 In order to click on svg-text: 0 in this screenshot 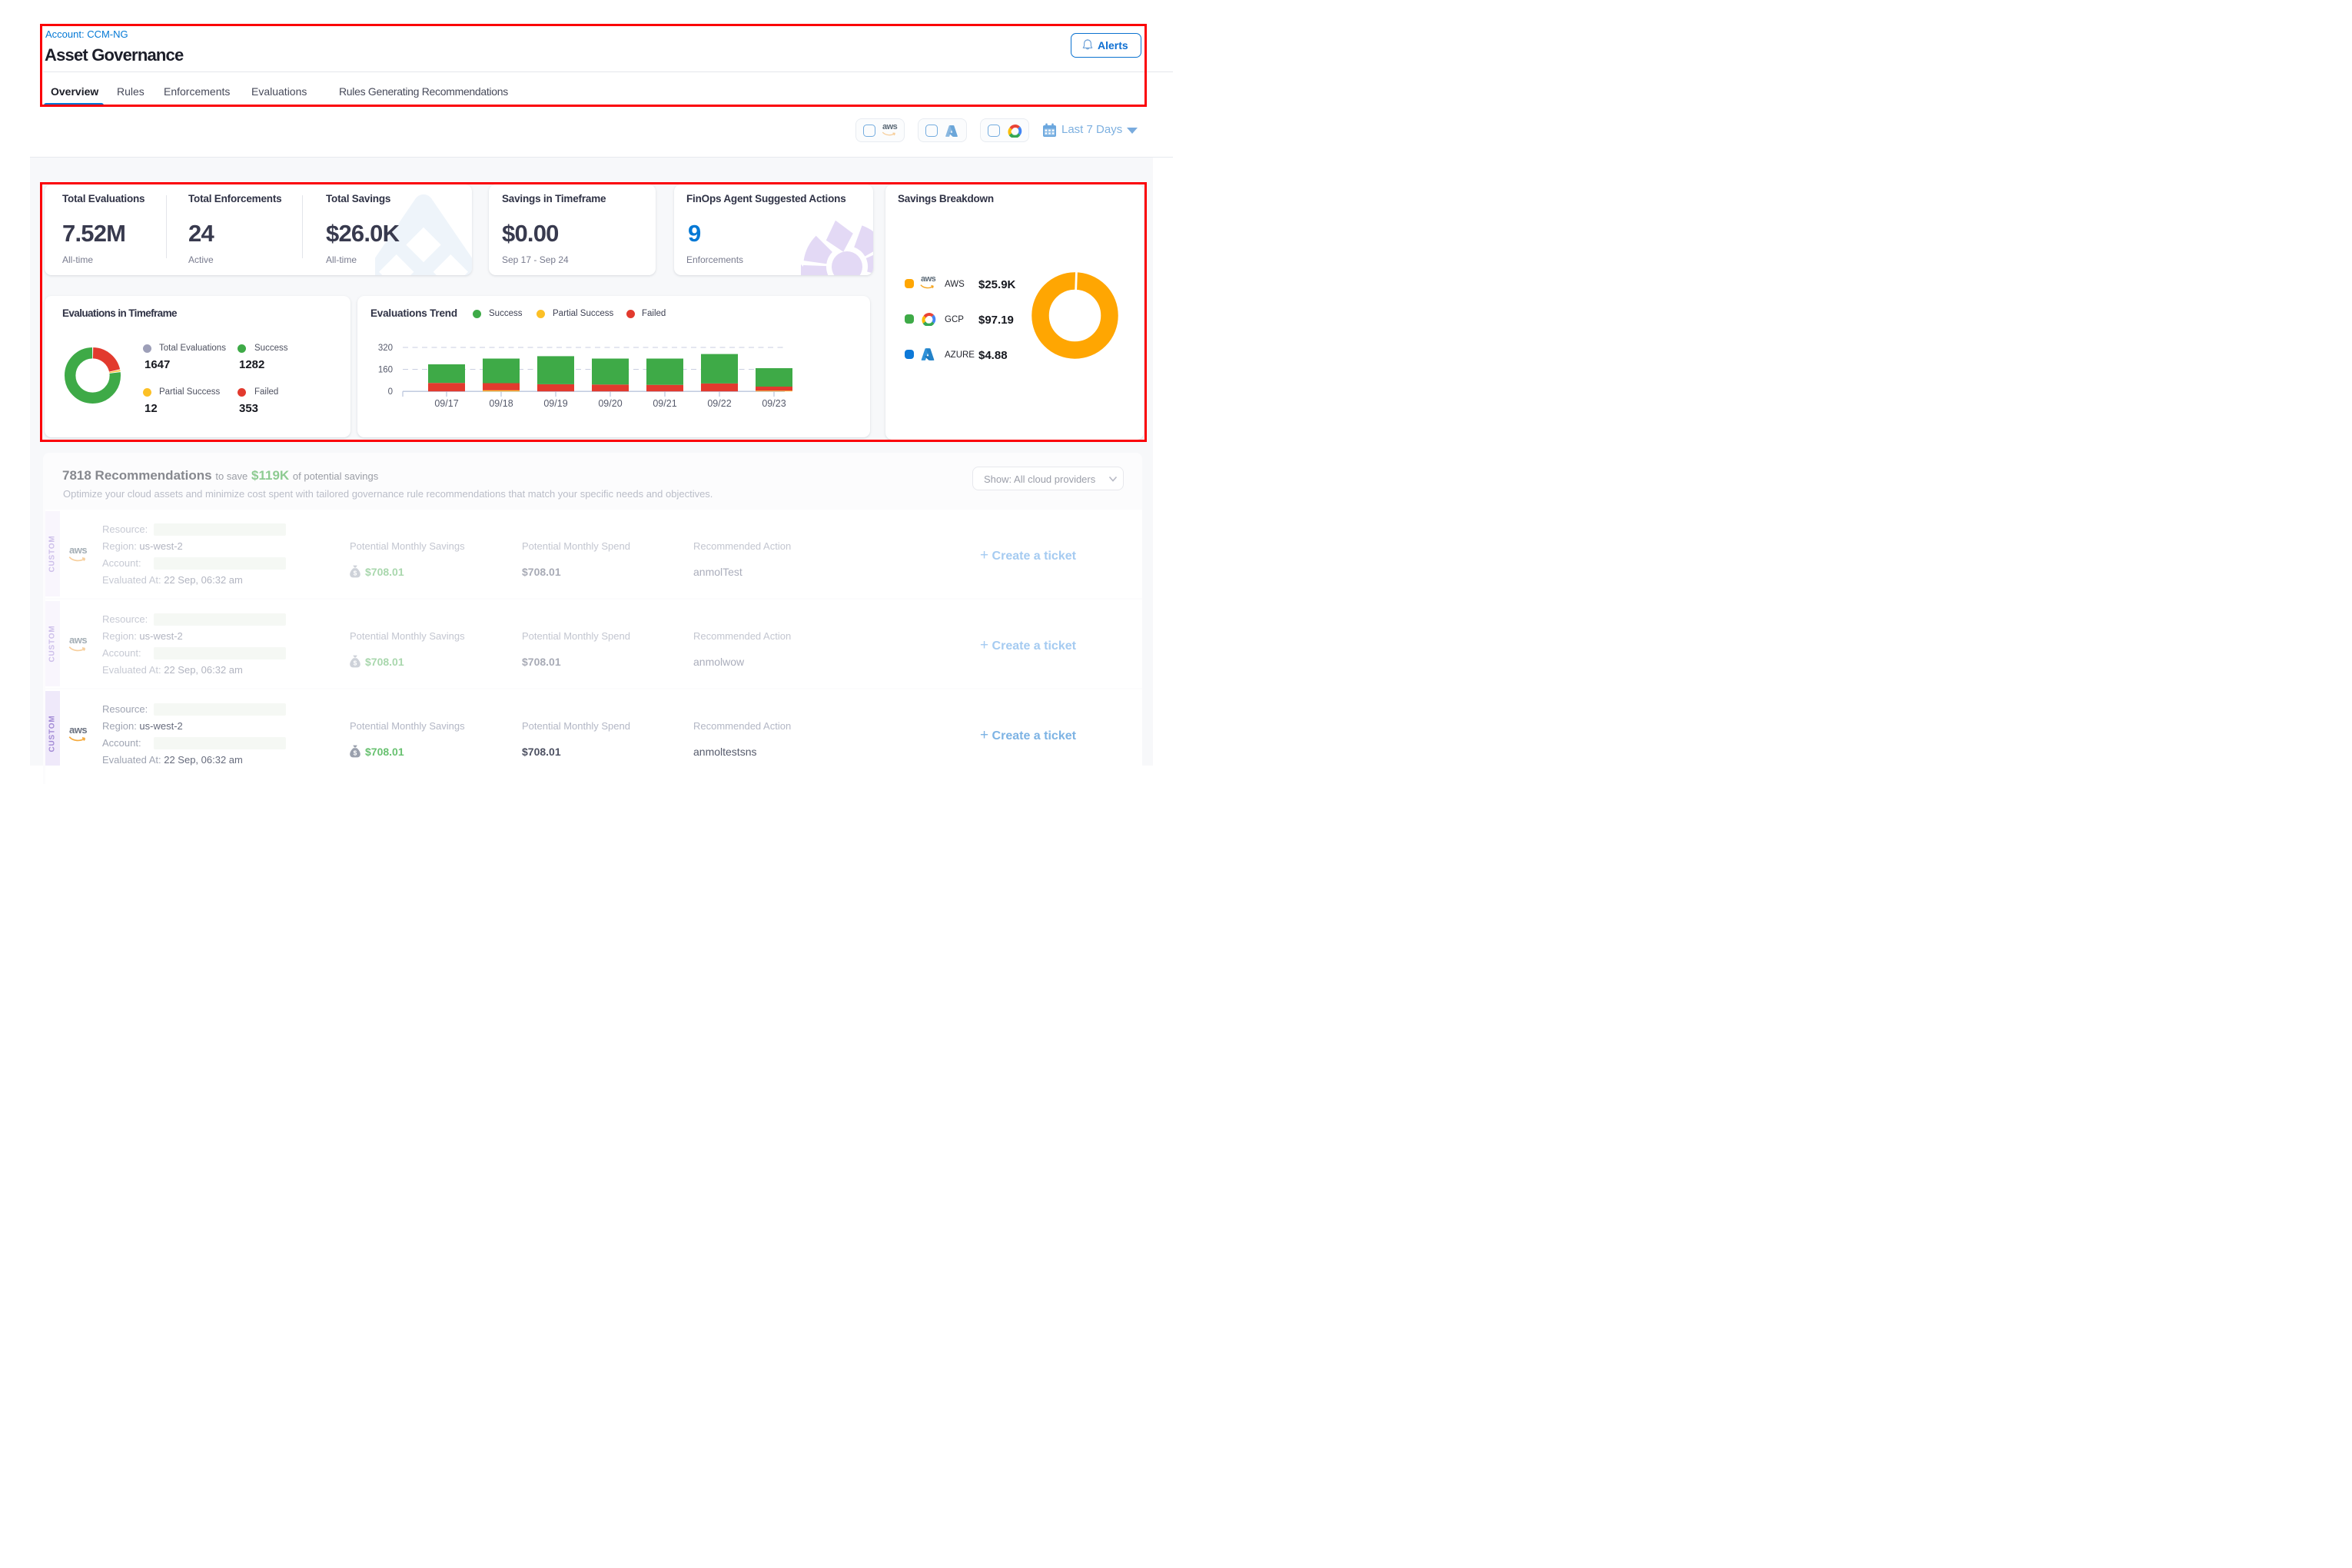, I will do `click(390, 392)`.